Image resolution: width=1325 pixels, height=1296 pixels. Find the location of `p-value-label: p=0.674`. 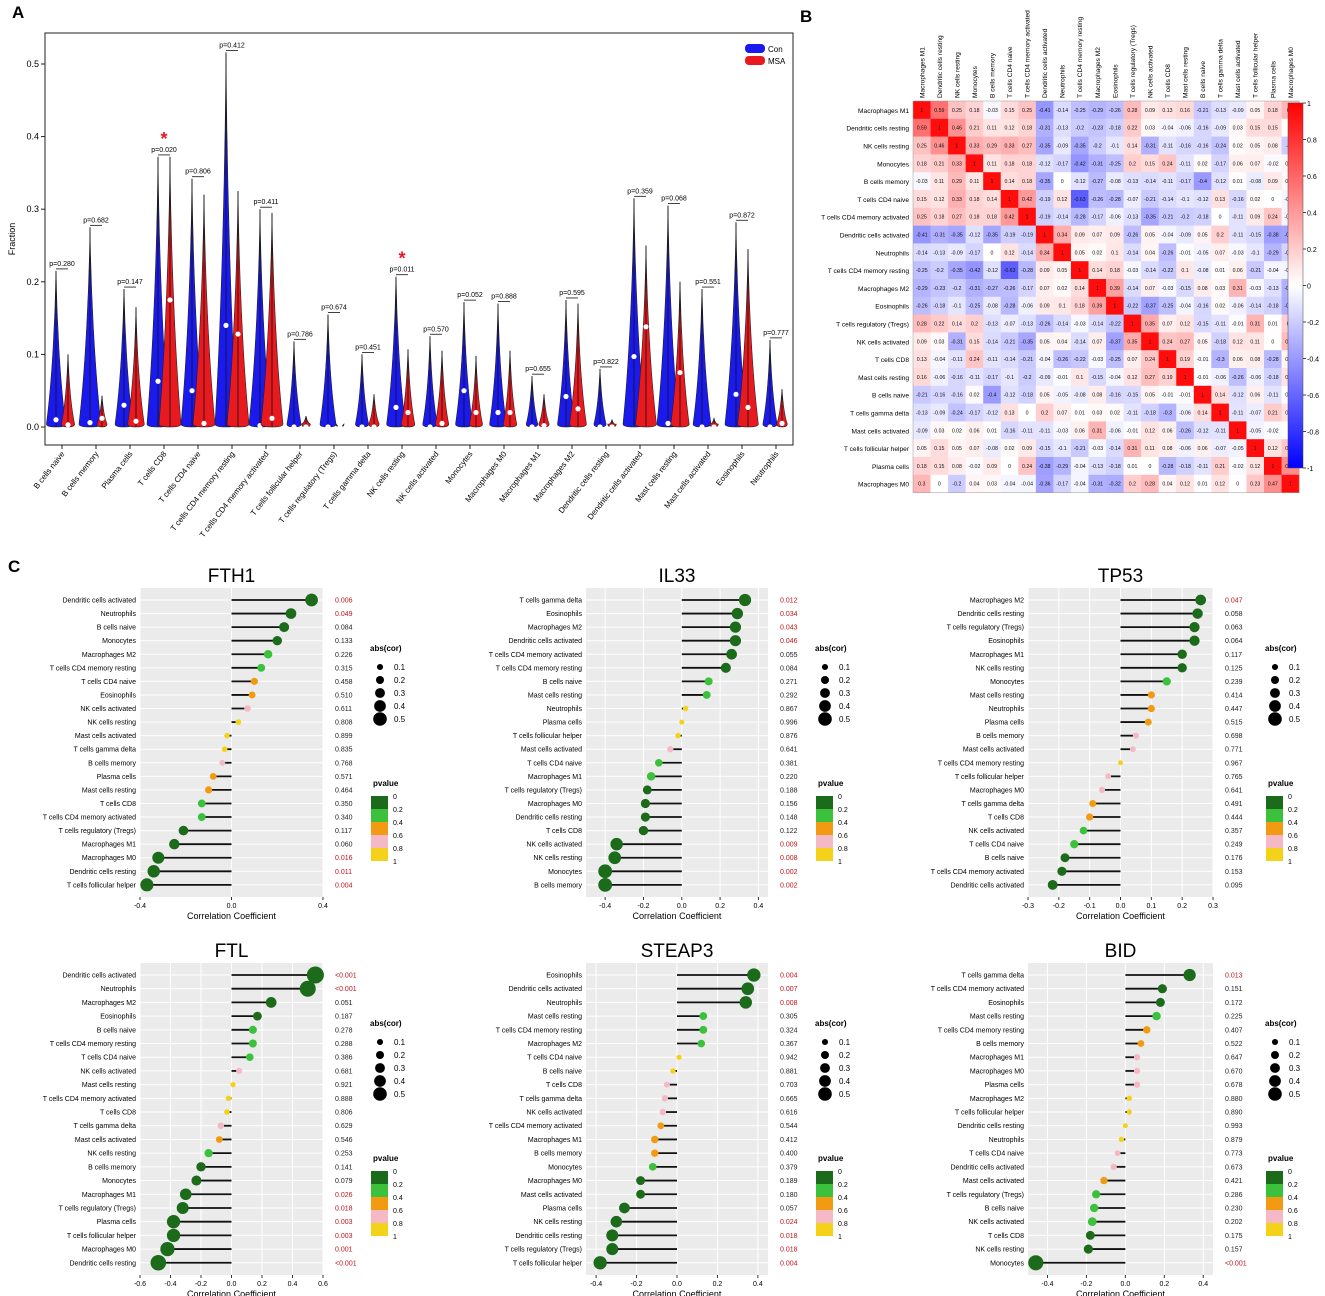

p-value-label: p=0.674 is located at coordinates (334, 307).